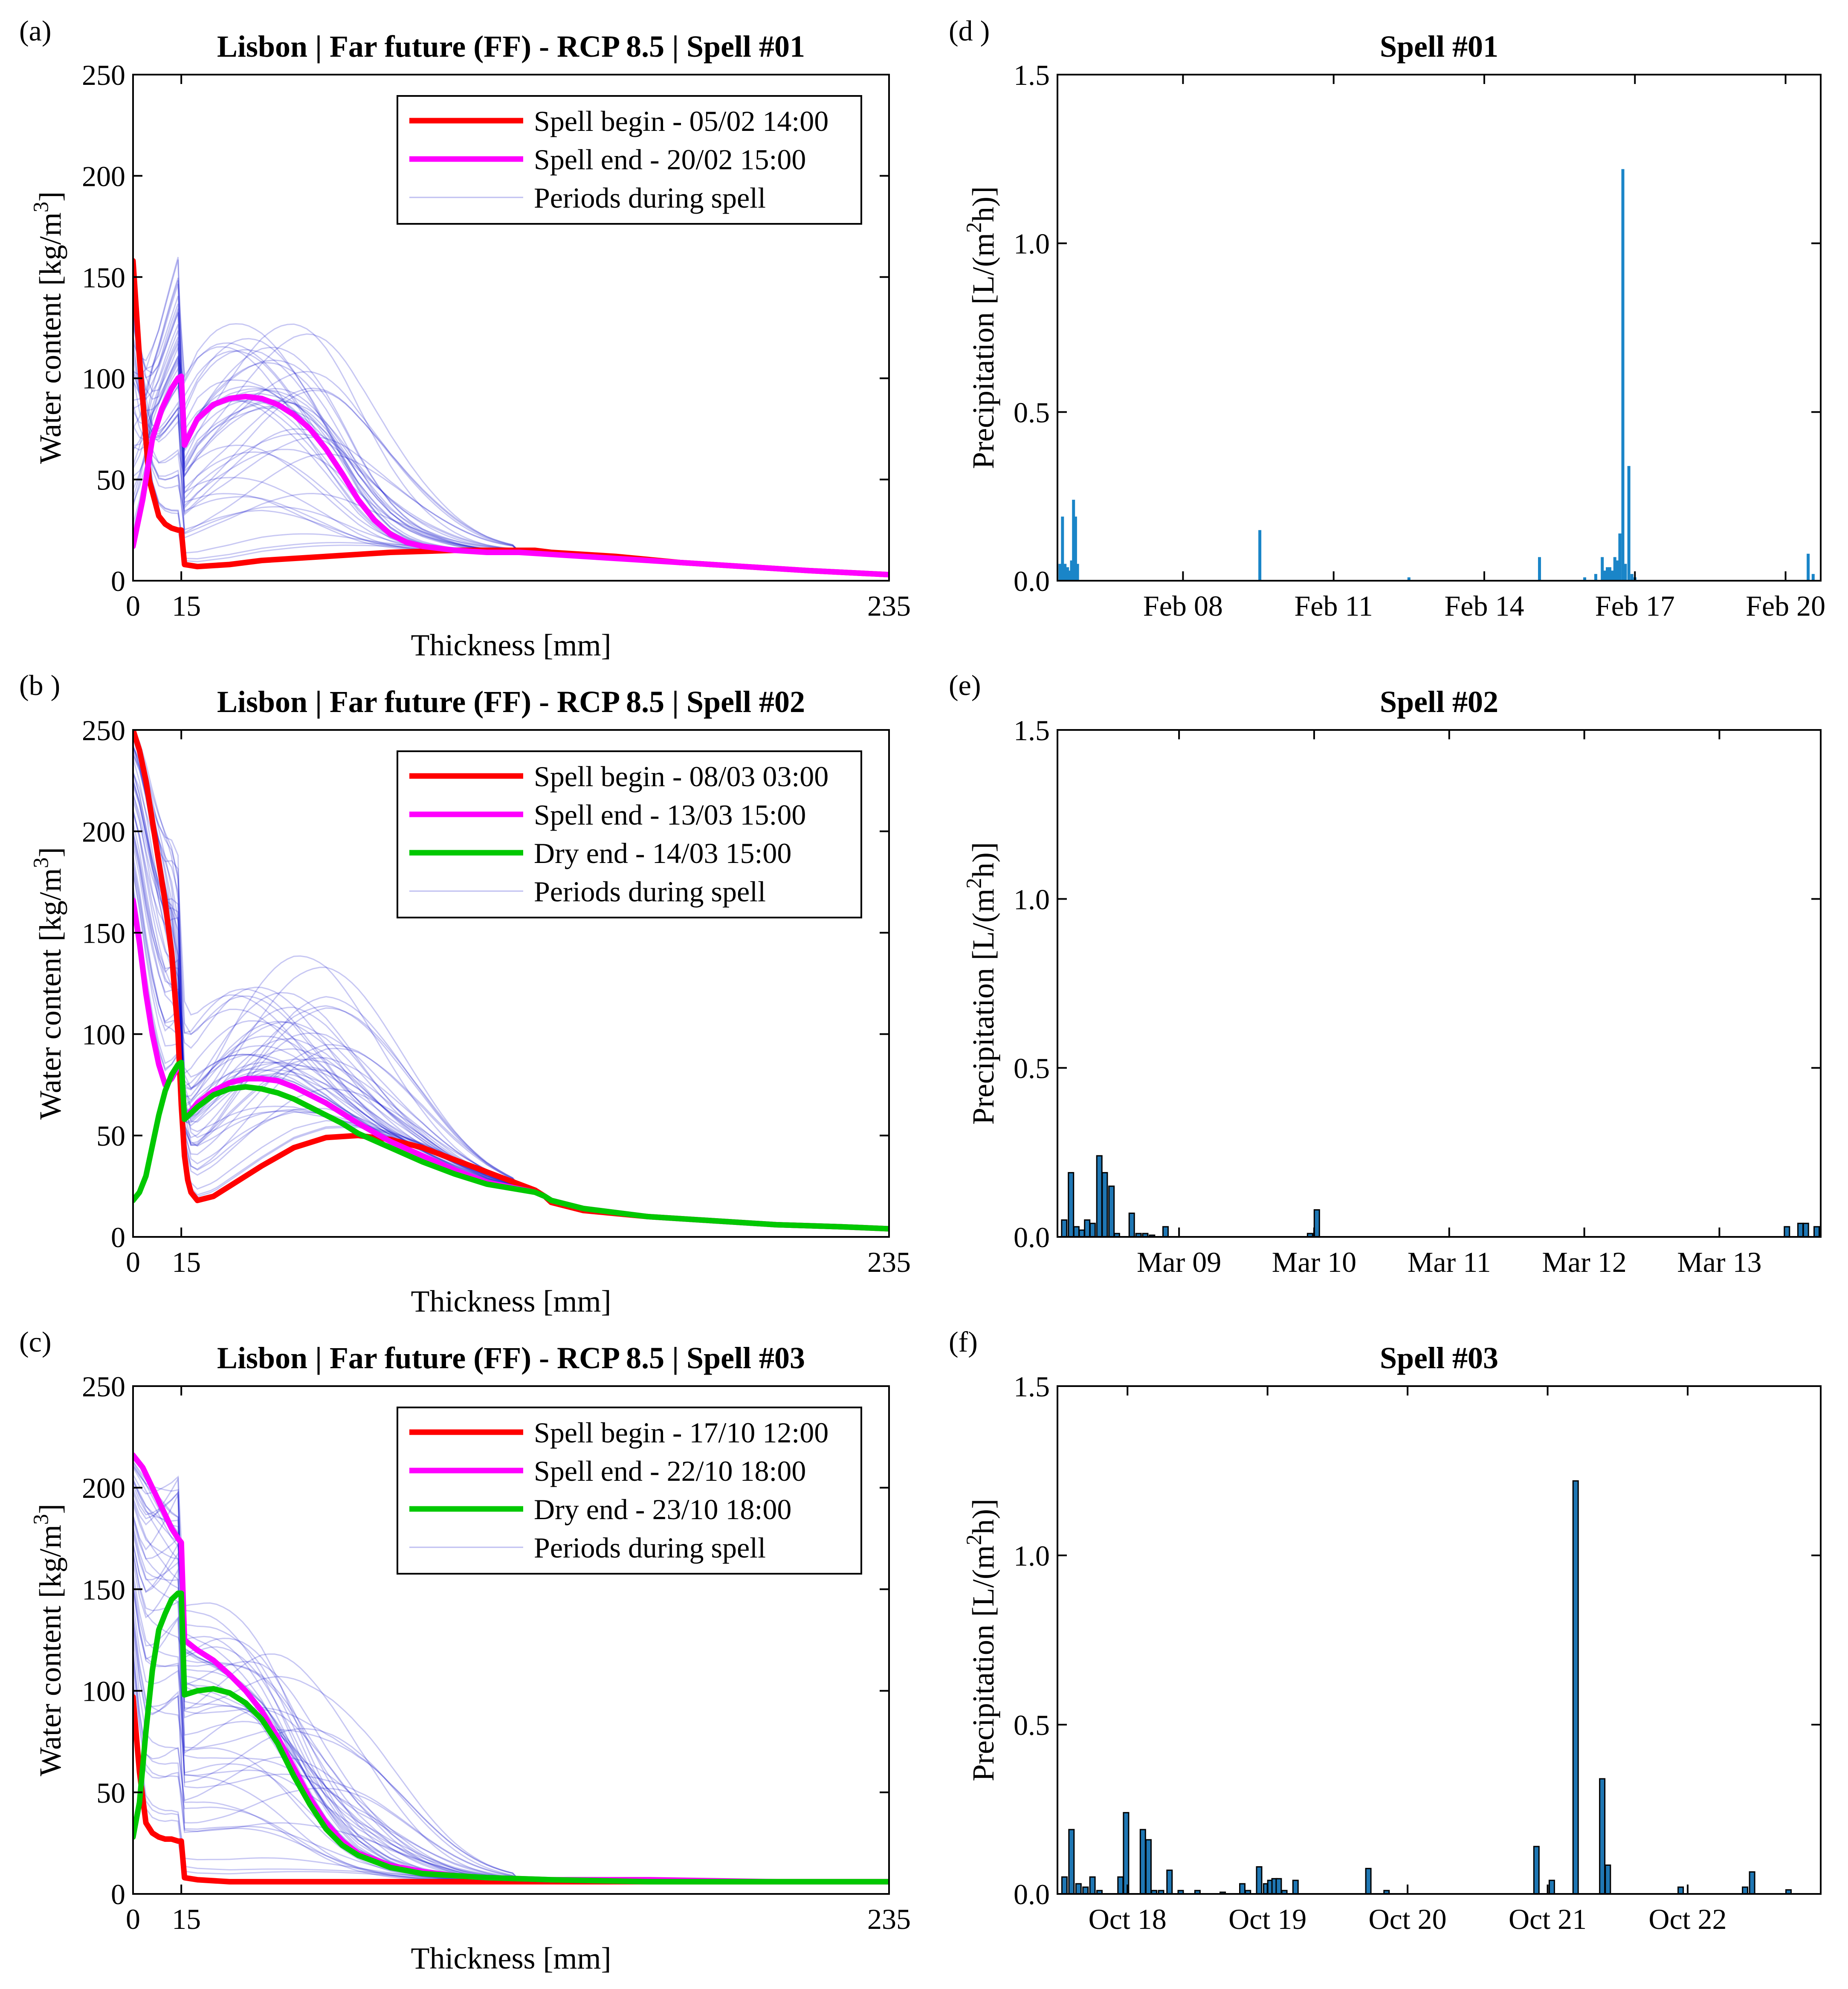 This screenshot has width=1848, height=1989. I want to click on y-axis-label-superscript: 3, so click(41, 1519).